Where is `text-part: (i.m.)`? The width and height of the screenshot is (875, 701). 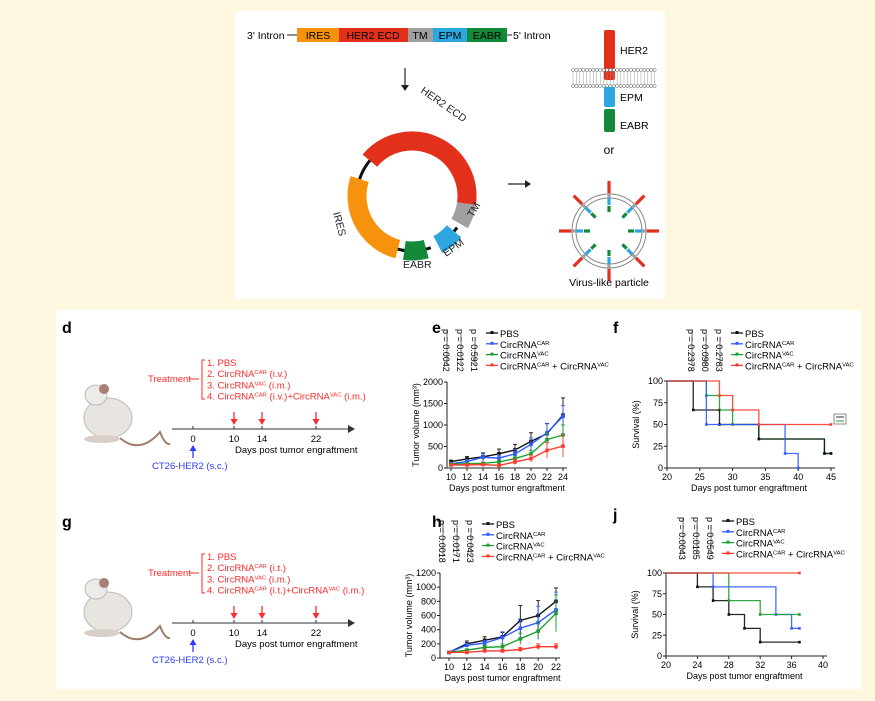 text-part: (i.m.) is located at coordinates (278, 579).